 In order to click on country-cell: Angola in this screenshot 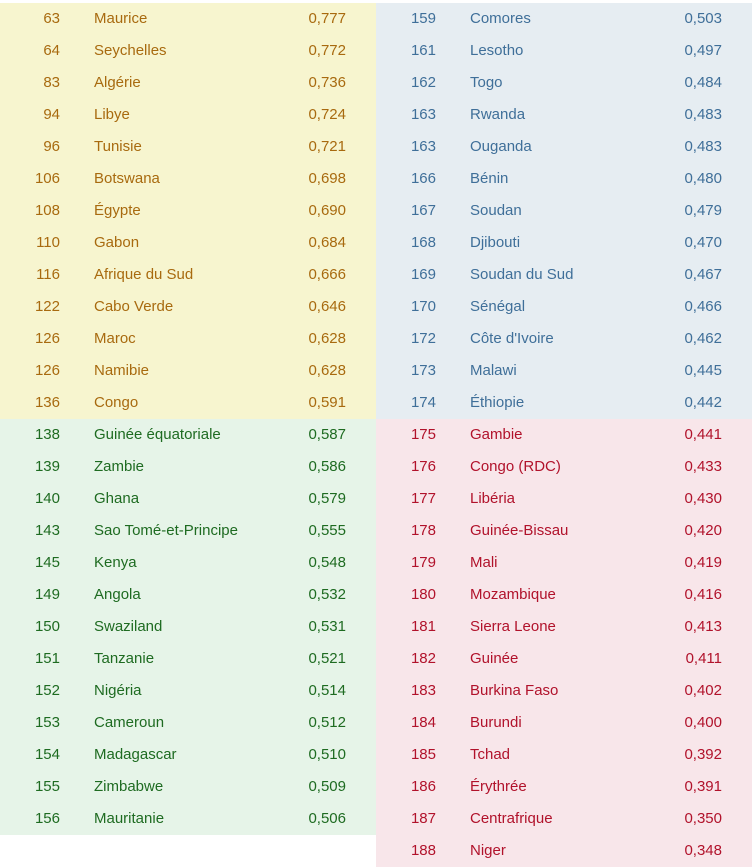, I will do `click(117, 594)`.